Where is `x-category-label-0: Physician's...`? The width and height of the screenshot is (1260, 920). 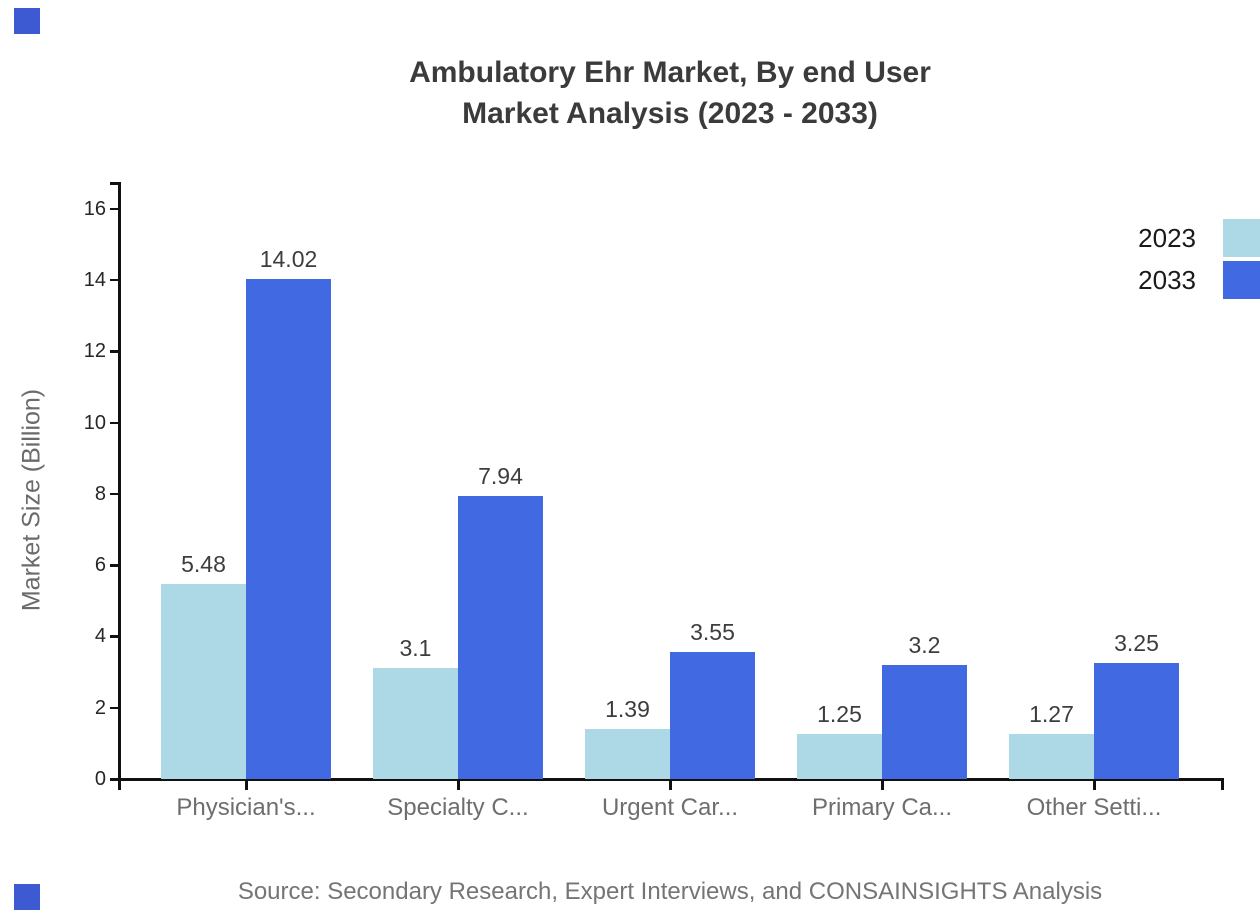
x-category-label-0: Physician's... is located at coordinates (246, 807).